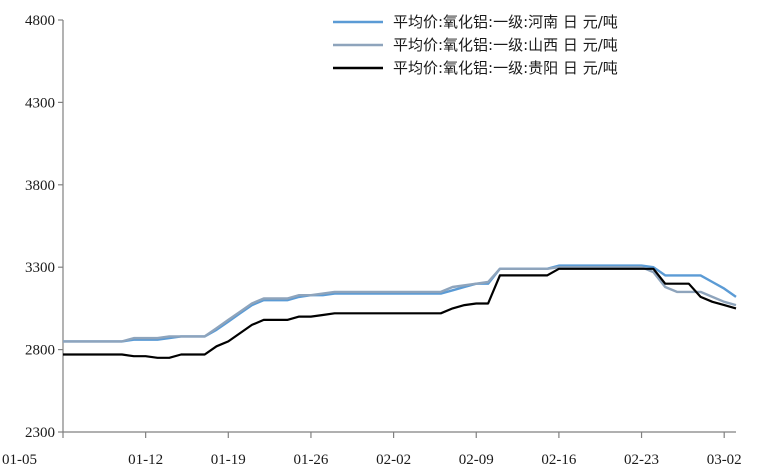 This screenshot has width=757, height=470. I want to click on legend-label-1: 平均价:氧化铝:一级:河南 日 元/吨, so click(505, 22).